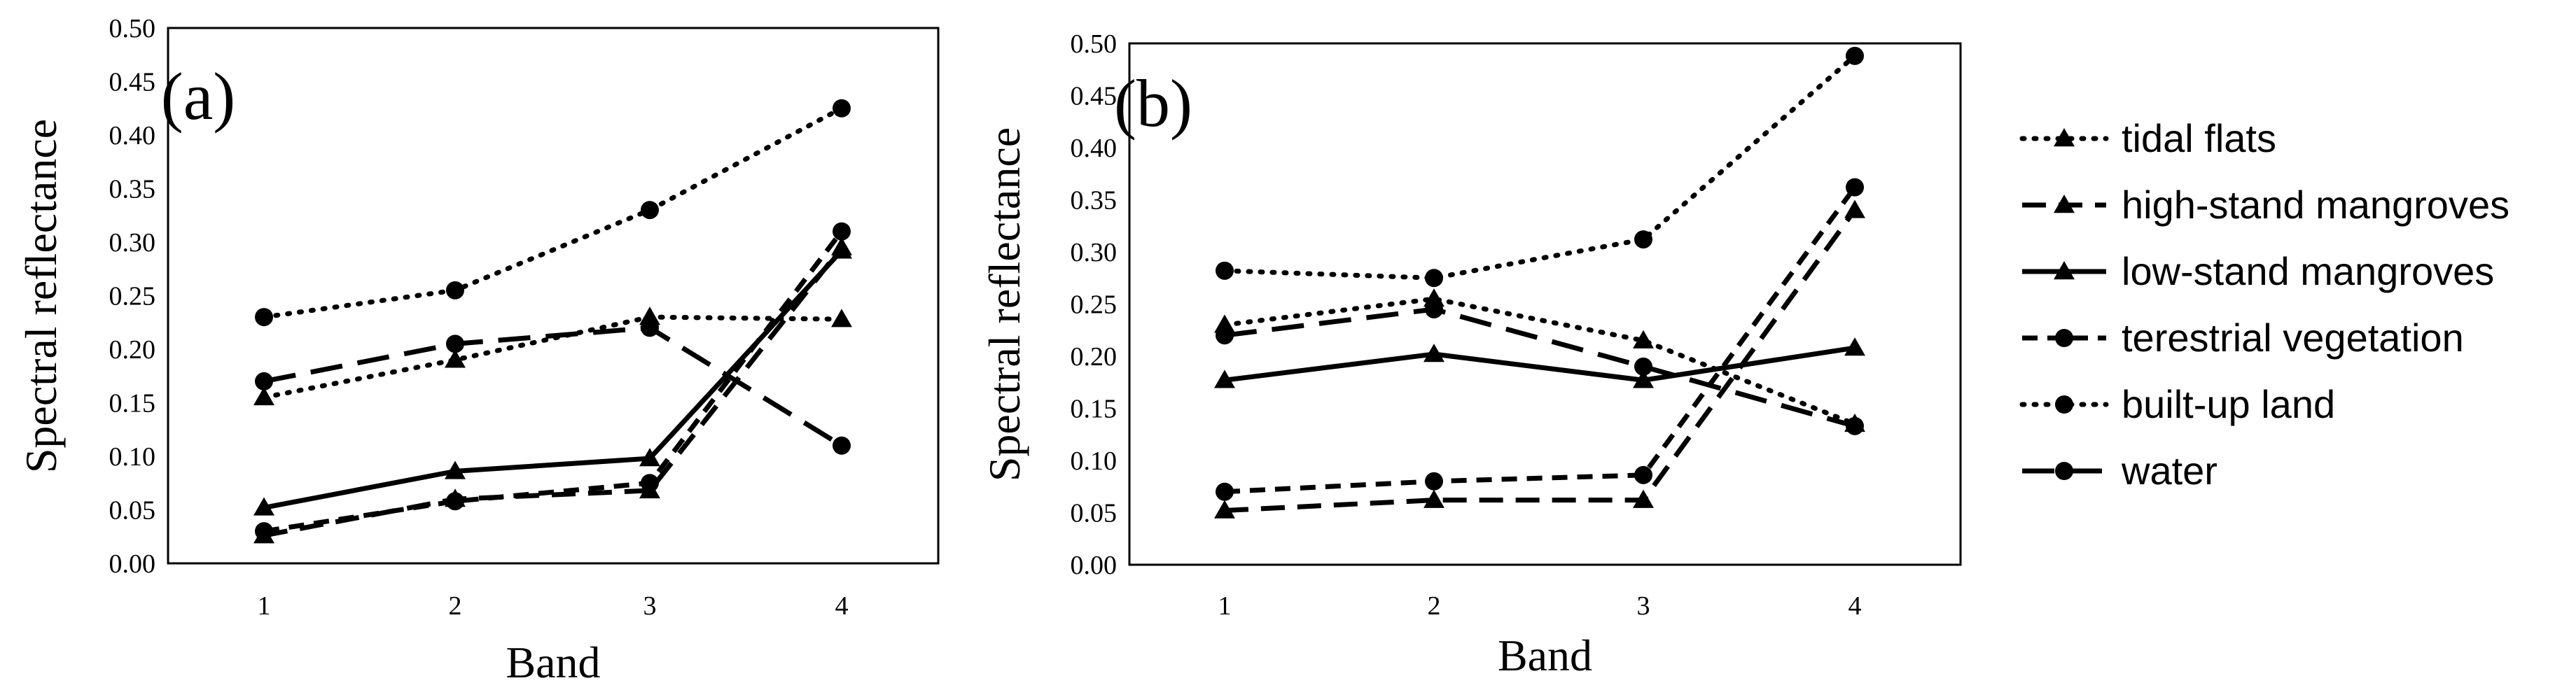 The height and width of the screenshot is (697, 2576). I want to click on panel-a-x-tick-label: 3, so click(650, 606).